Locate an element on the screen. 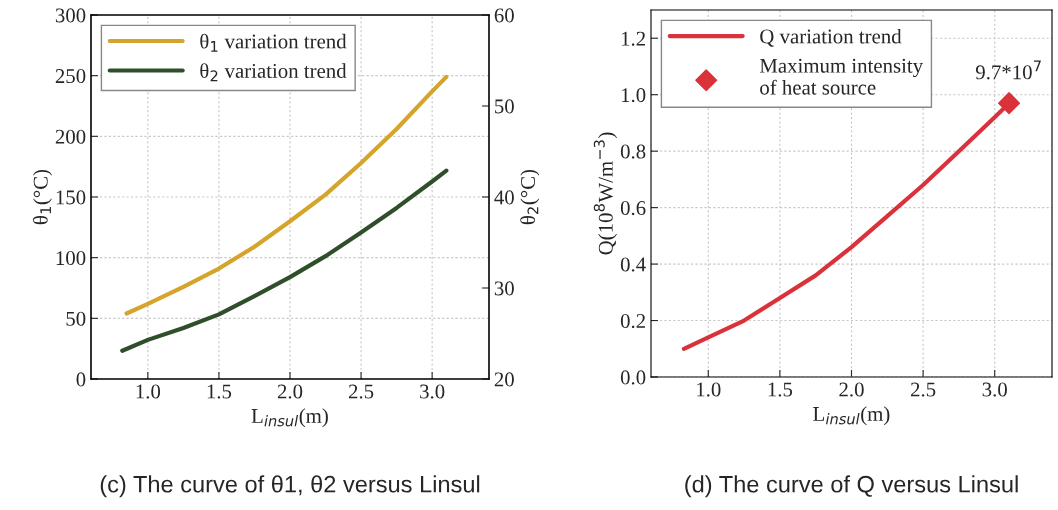 The height and width of the screenshot is (510, 1058). y-tick-label: 150 is located at coordinates (71, 197).